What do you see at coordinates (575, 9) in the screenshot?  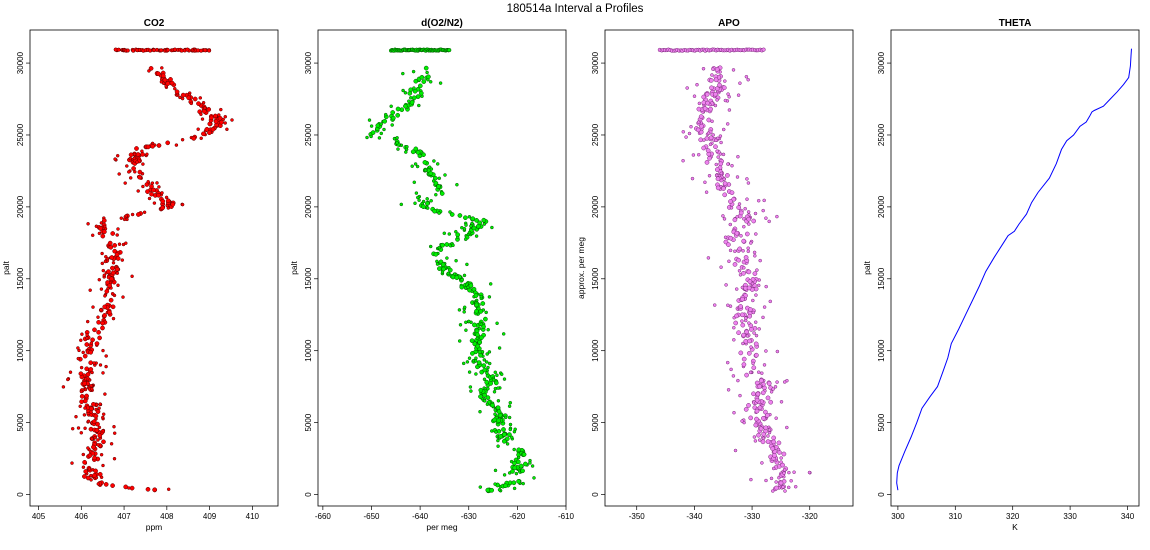 I see `figure-title: 180514a Interval a Profiles` at bounding box center [575, 9].